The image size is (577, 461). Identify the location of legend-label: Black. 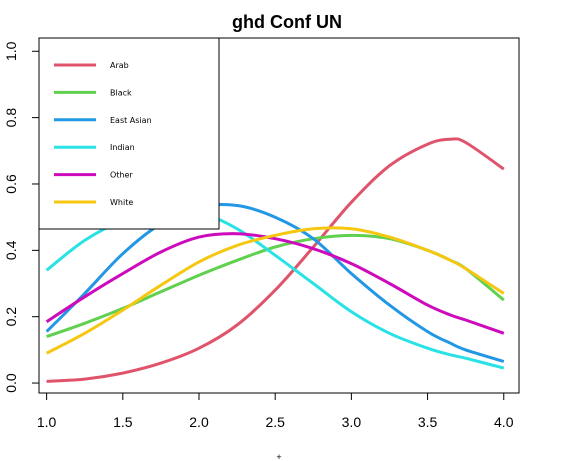
(121, 92).